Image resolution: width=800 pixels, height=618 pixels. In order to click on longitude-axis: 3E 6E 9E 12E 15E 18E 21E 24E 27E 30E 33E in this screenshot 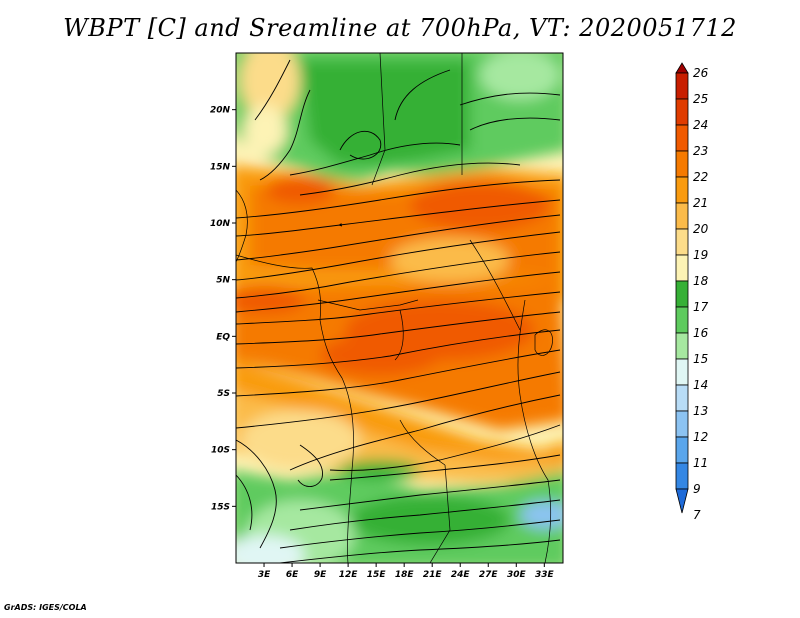, I will do `click(406, 571)`.